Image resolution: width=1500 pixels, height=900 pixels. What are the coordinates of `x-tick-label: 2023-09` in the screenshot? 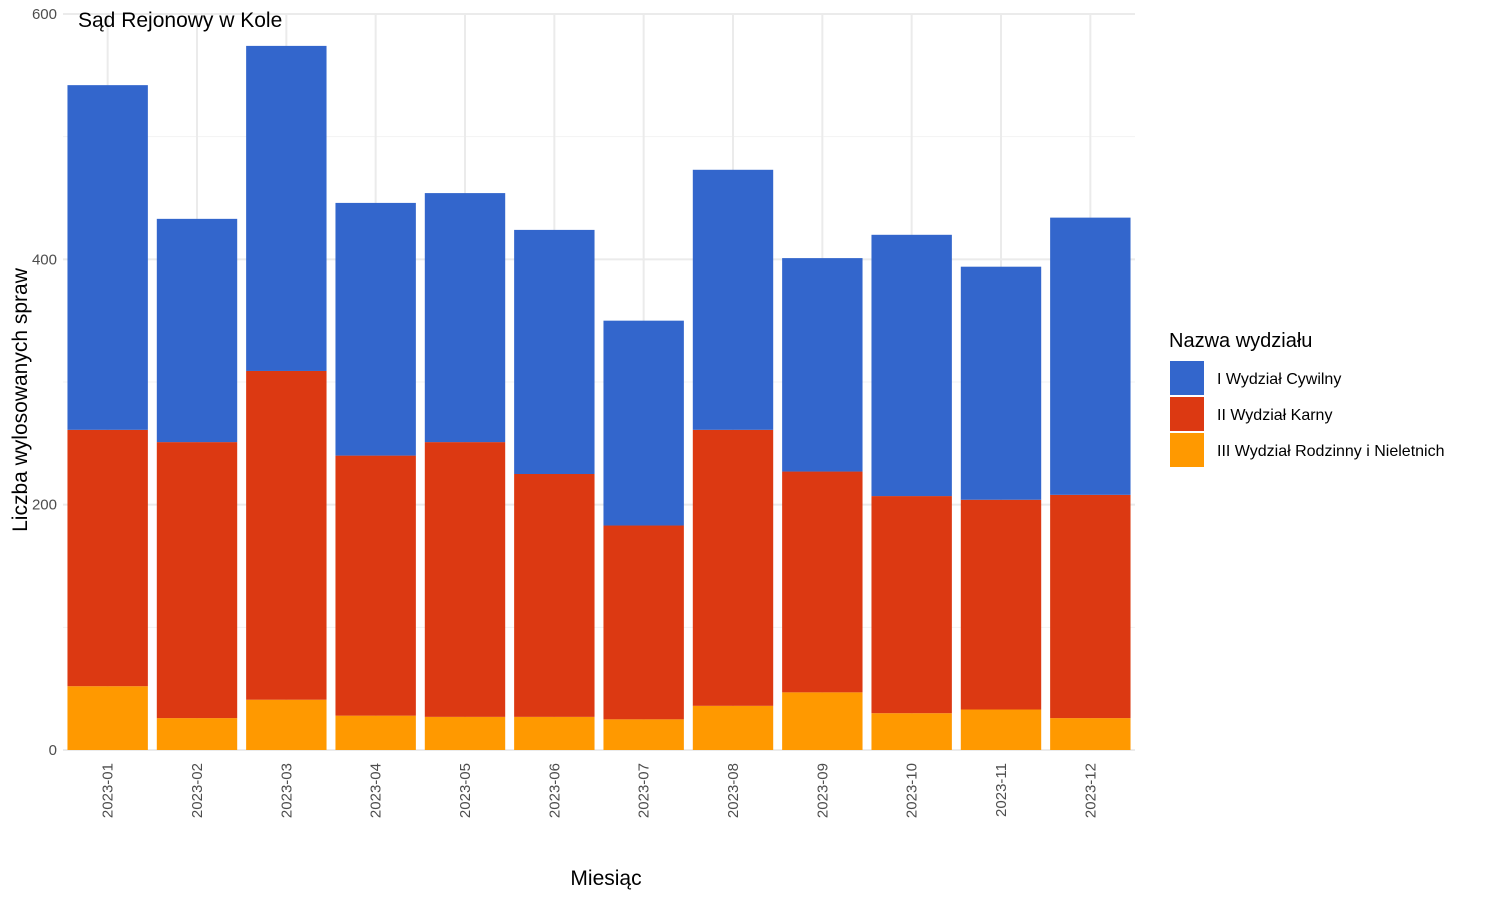 It's located at (822, 790).